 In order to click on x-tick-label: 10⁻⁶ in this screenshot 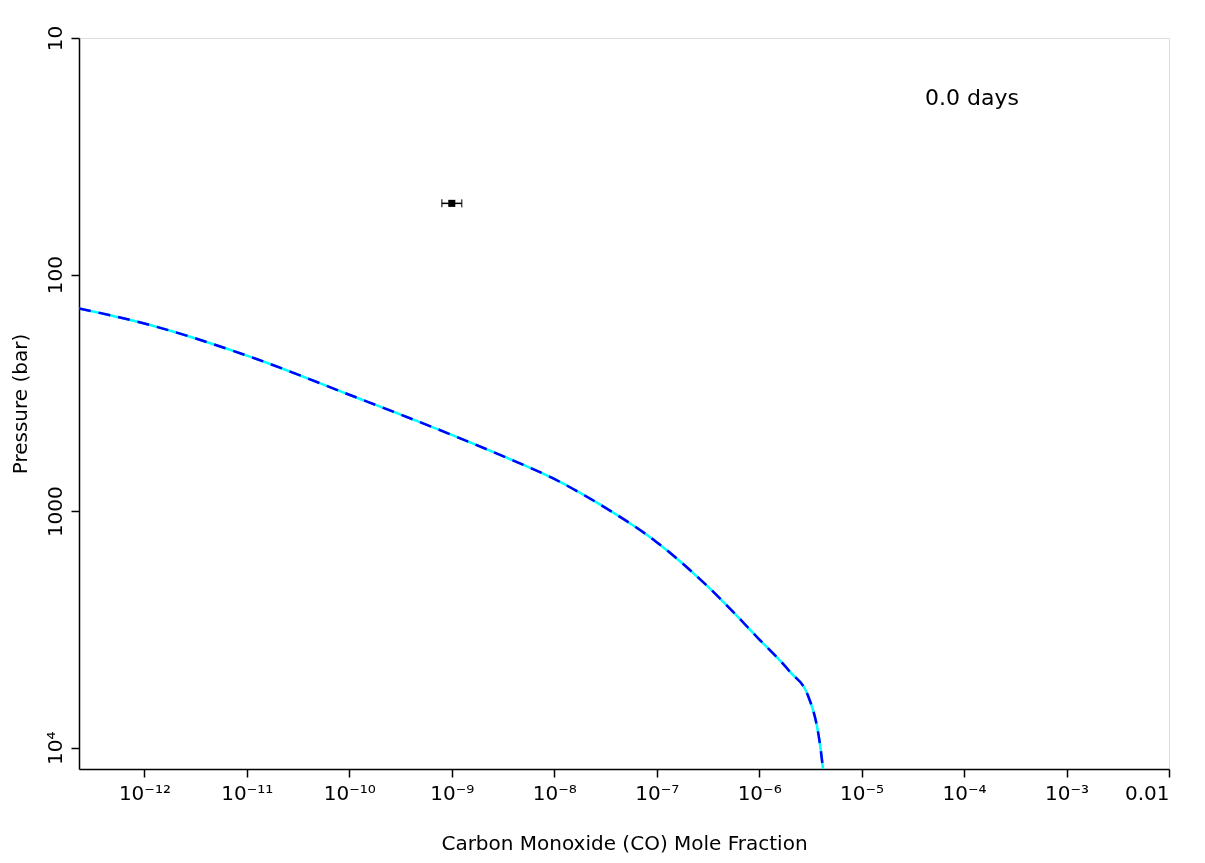, I will do `click(759, 792)`.